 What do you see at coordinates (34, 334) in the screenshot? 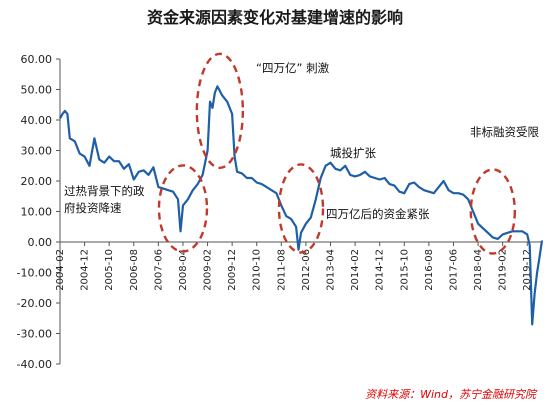
I see `y-tick-label: -30.00` at bounding box center [34, 334].